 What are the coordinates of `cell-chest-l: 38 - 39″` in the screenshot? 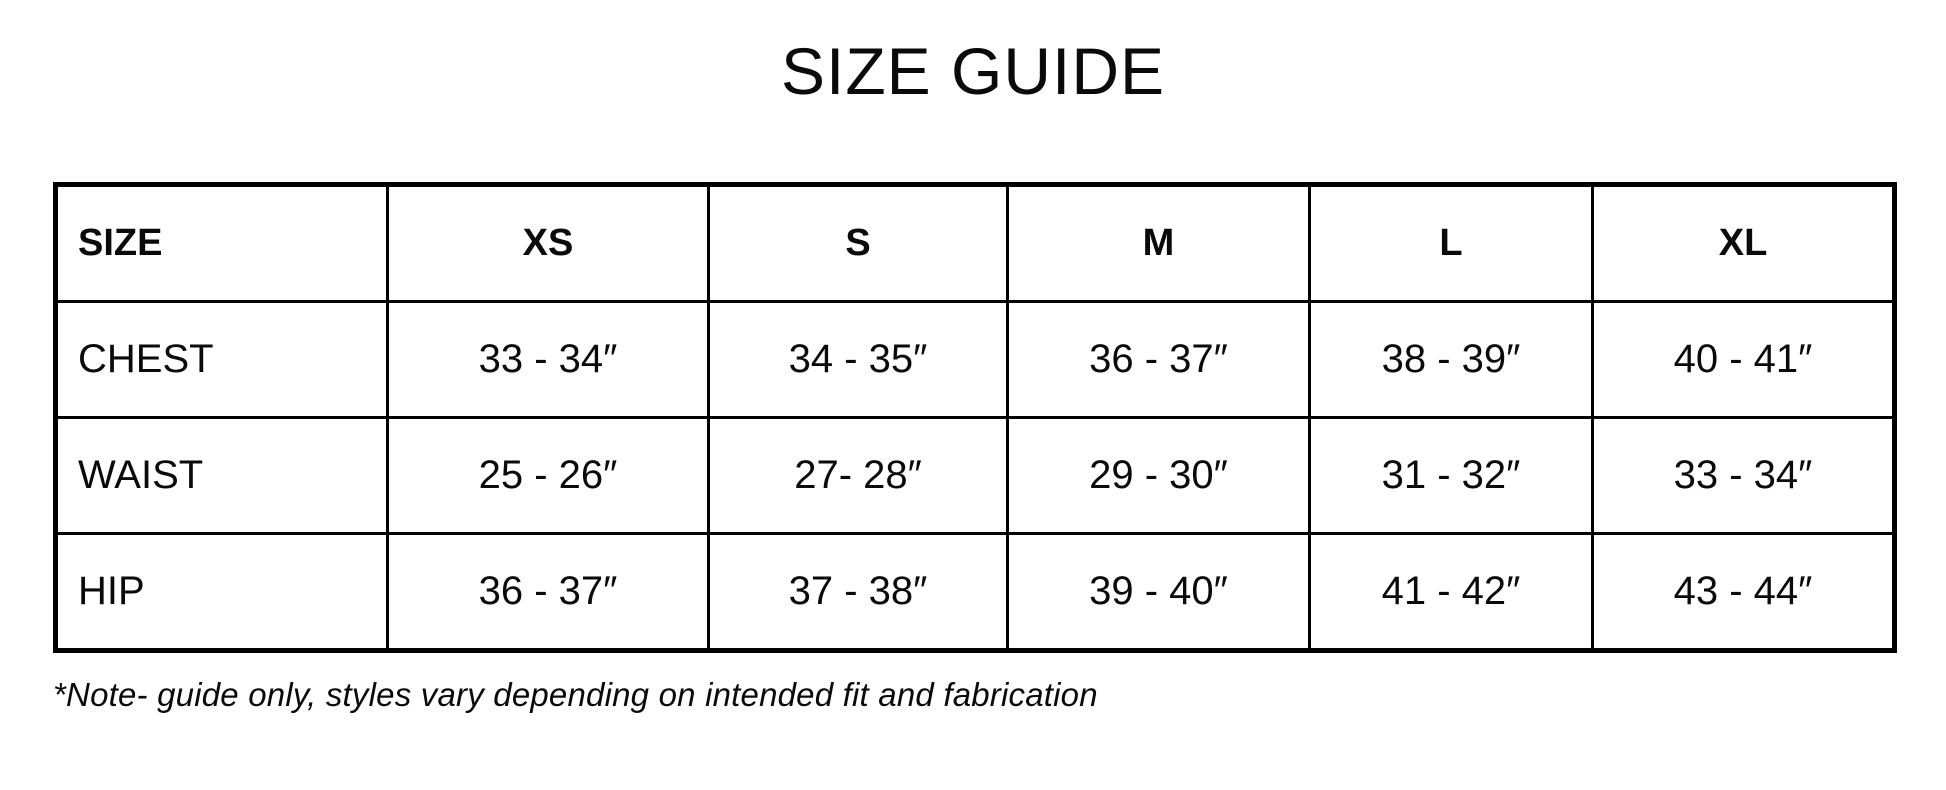 It's located at (1451, 359).